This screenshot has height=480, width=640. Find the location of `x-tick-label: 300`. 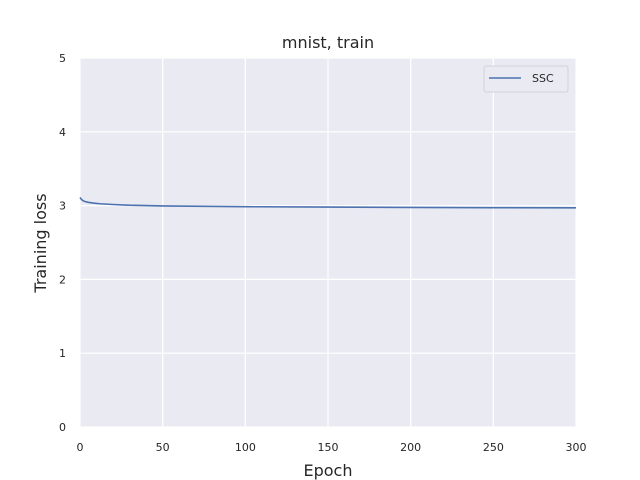

x-tick-label: 300 is located at coordinates (576, 447).